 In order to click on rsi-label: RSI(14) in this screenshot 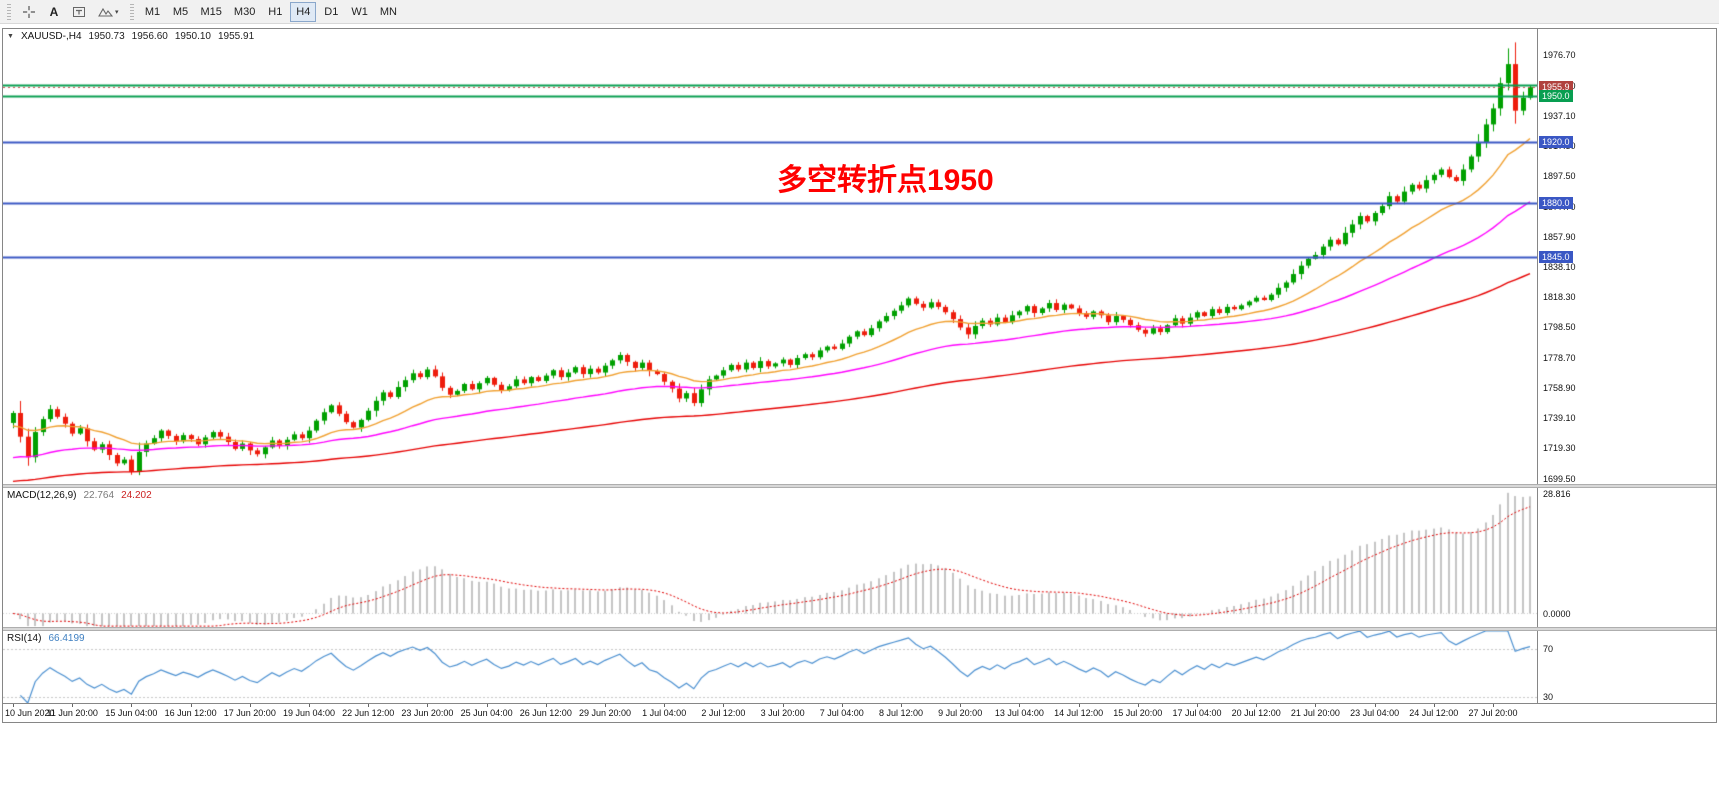, I will do `click(24, 638)`.